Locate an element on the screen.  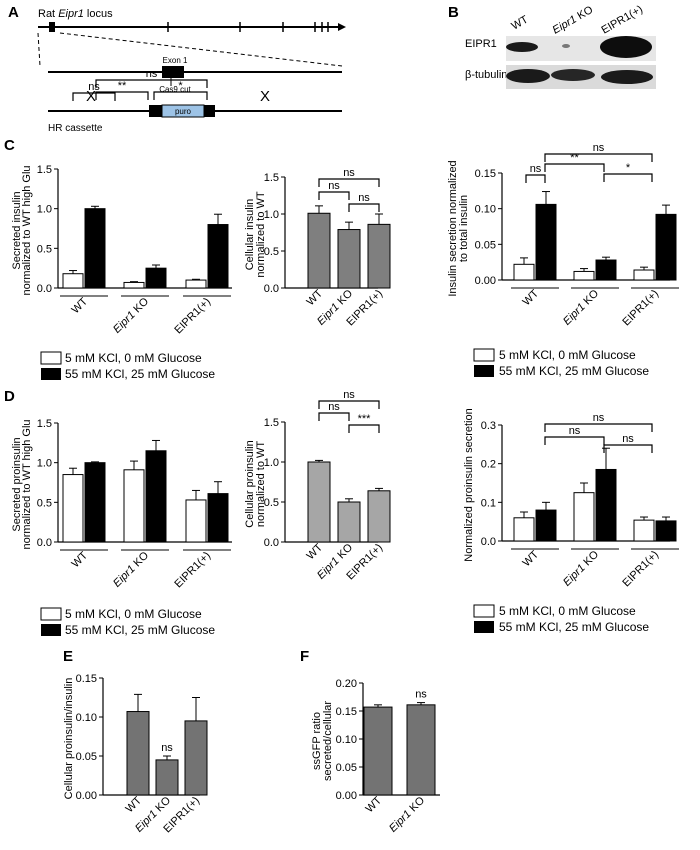
y-tick-label: 0.10 is located at coordinates (86, 718).